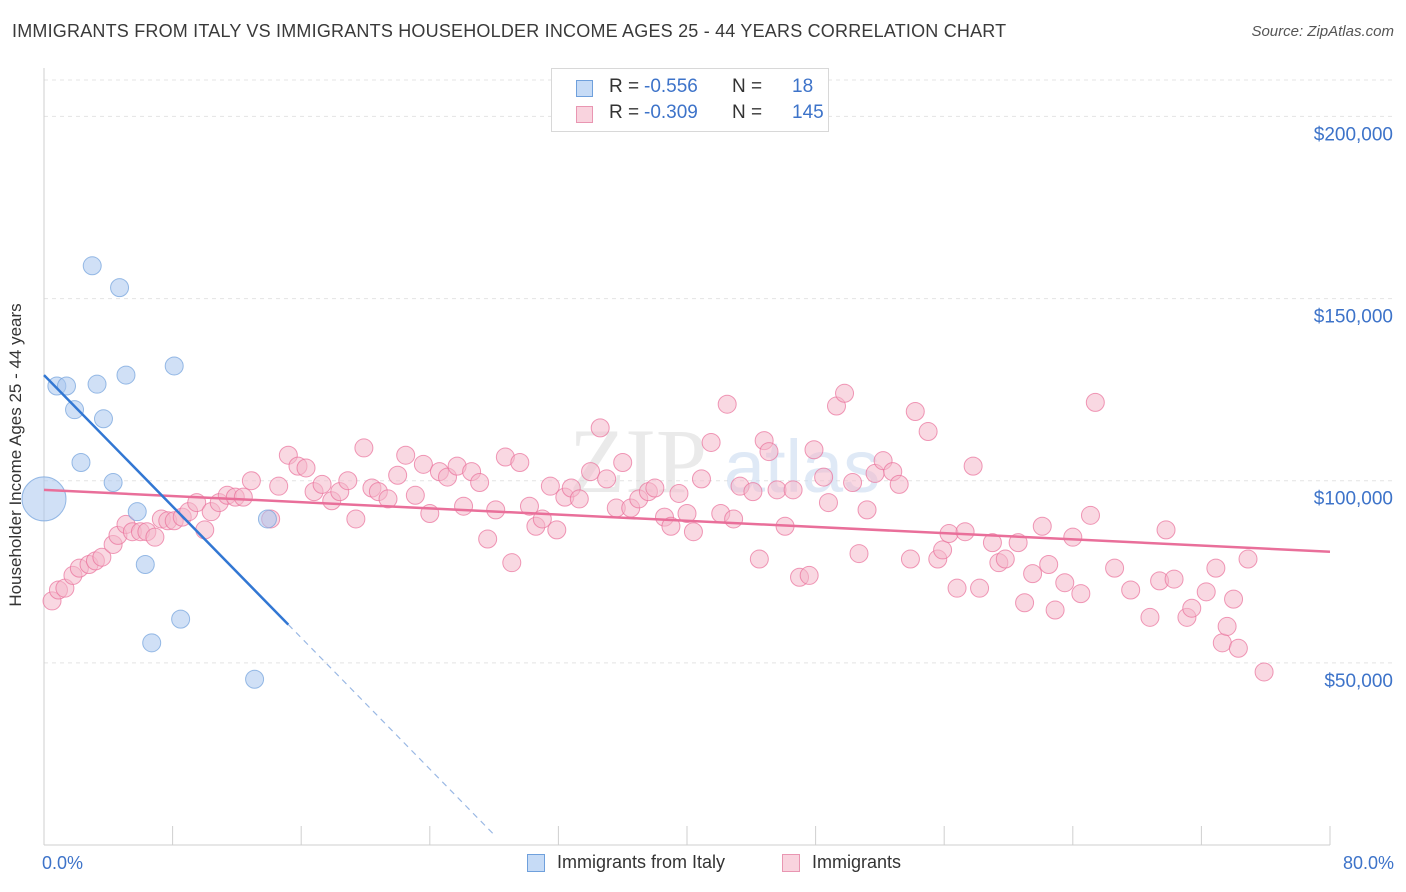  Describe the element at coordinates (1322, 31) in the screenshot. I see `source-credit: Source: ZipAtlas.com` at that location.